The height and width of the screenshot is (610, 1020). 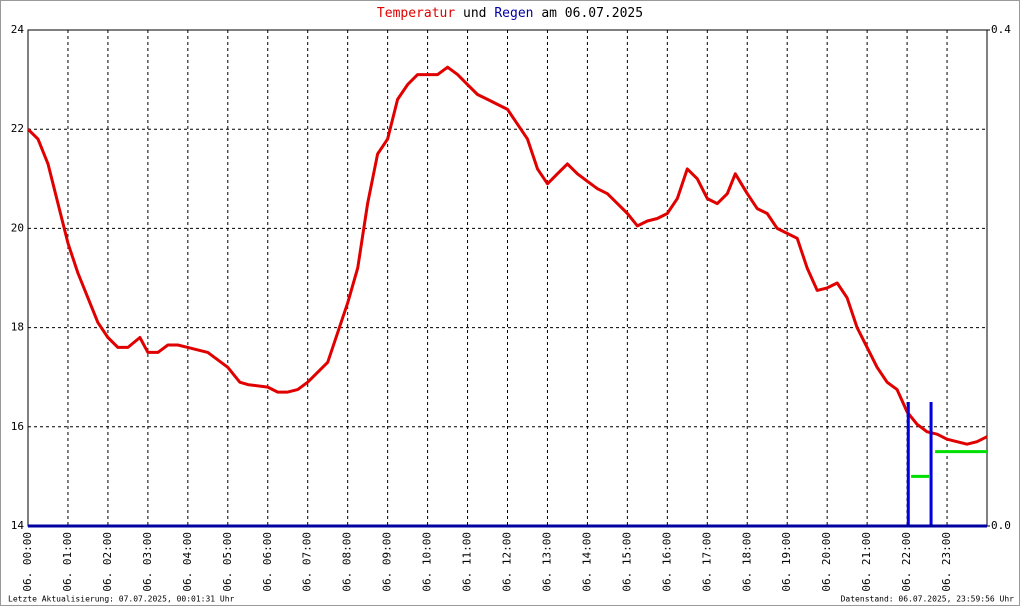 What do you see at coordinates (513, 13) in the screenshot?
I see `title-rain: Regen` at bounding box center [513, 13].